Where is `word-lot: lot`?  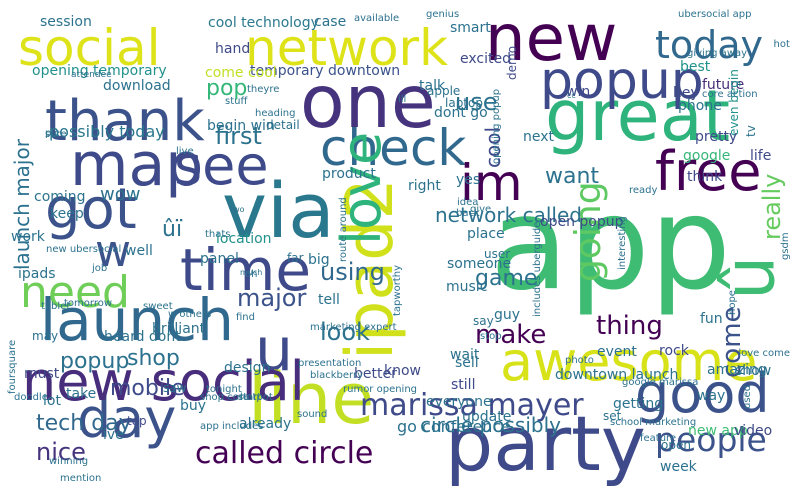
word-lot: lot is located at coordinates (52, 401).